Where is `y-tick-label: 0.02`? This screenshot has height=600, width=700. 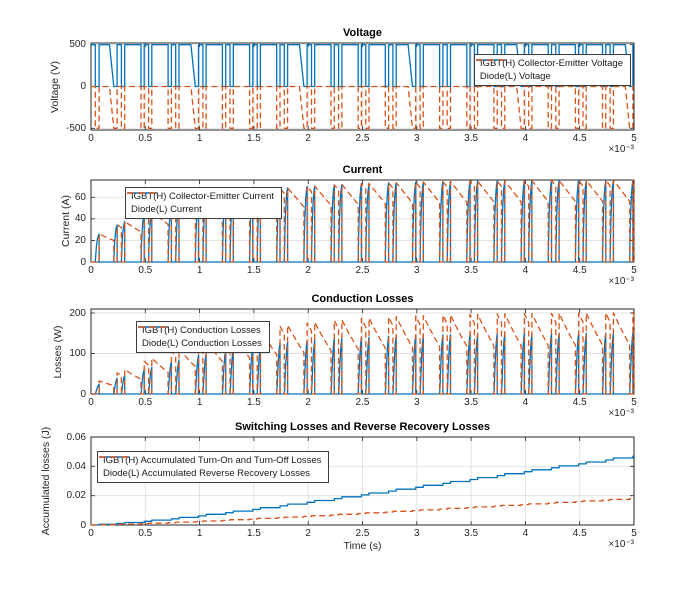
y-tick-label: 0.02 is located at coordinates (76, 496).